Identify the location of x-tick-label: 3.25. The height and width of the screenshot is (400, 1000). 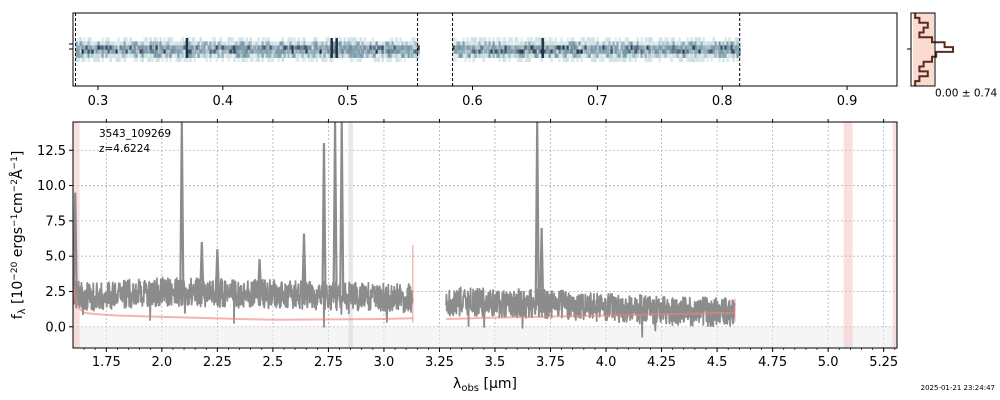
(439, 362).